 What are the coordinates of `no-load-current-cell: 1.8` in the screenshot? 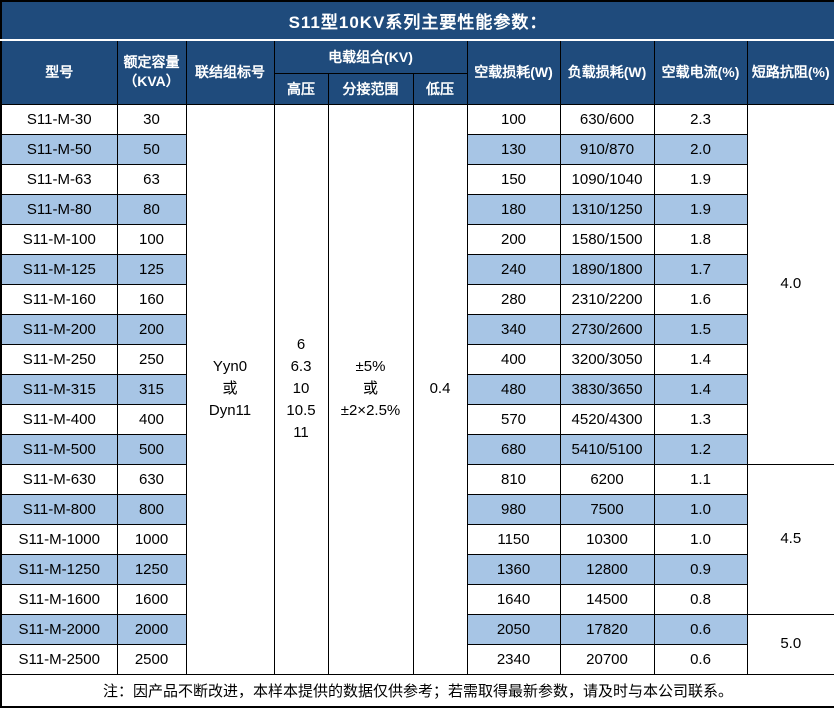 It's located at (700, 239).